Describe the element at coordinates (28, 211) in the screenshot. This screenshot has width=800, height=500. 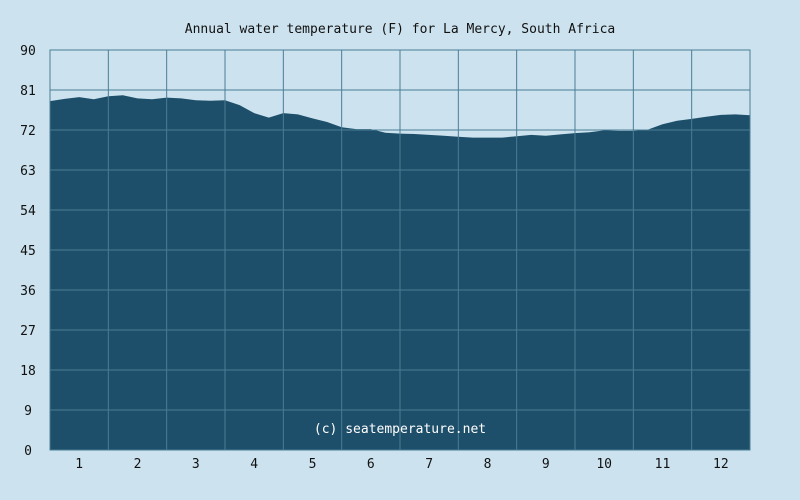
I see `y-tick-label: 54` at that location.